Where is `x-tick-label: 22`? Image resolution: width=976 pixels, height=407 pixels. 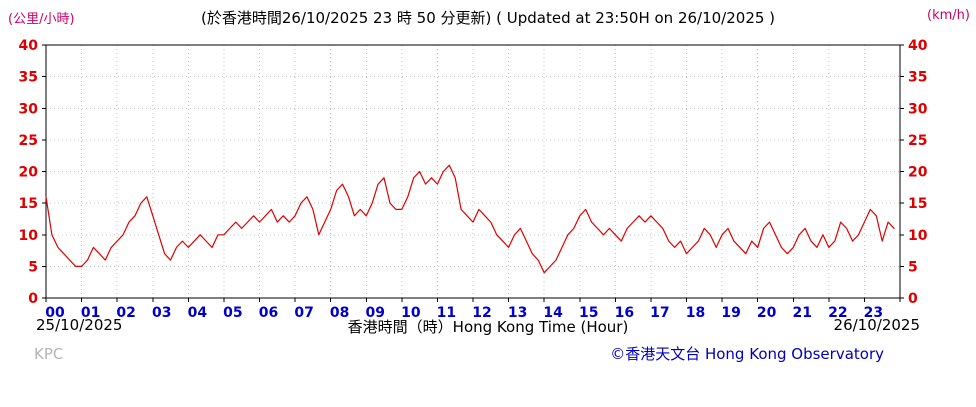
x-tick-label: 22 is located at coordinates (837, 313).